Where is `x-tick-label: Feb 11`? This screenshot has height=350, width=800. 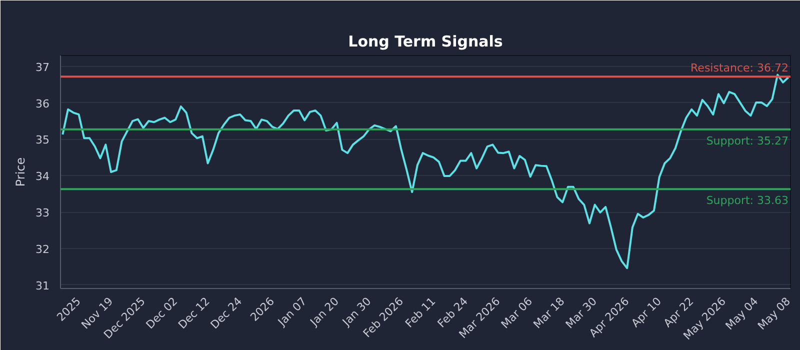
x-tick-label: Feb 11 is located at coordinates (420, 312).